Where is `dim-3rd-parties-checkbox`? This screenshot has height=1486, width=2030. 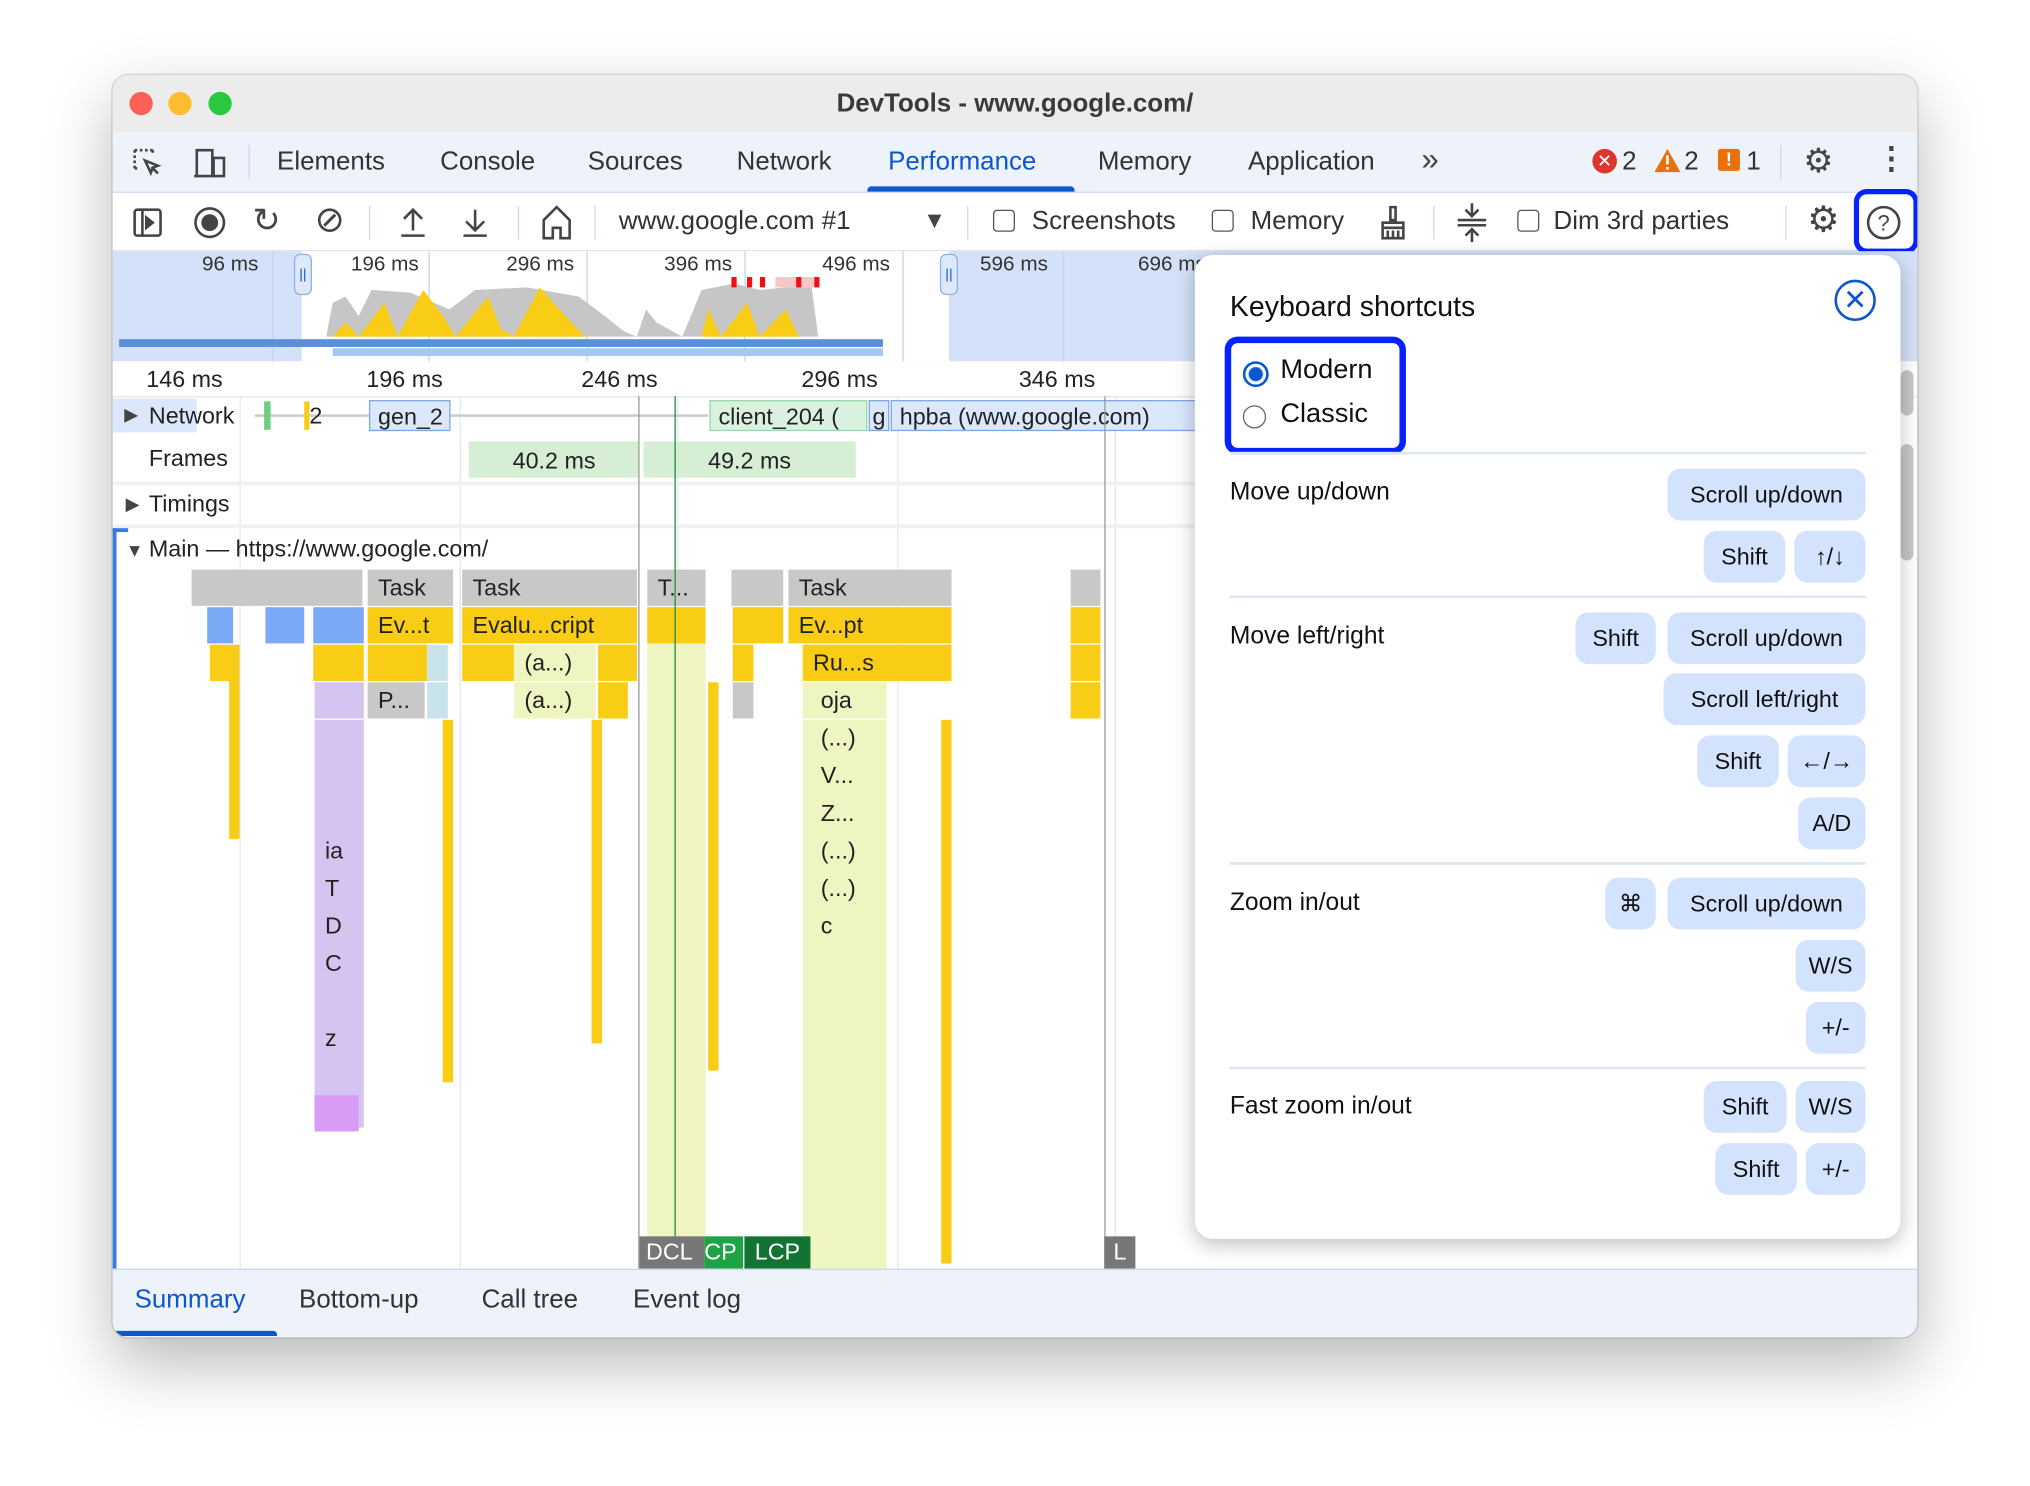
dim-3rd-parties-checkbox is located at coordinates (1528, 220).